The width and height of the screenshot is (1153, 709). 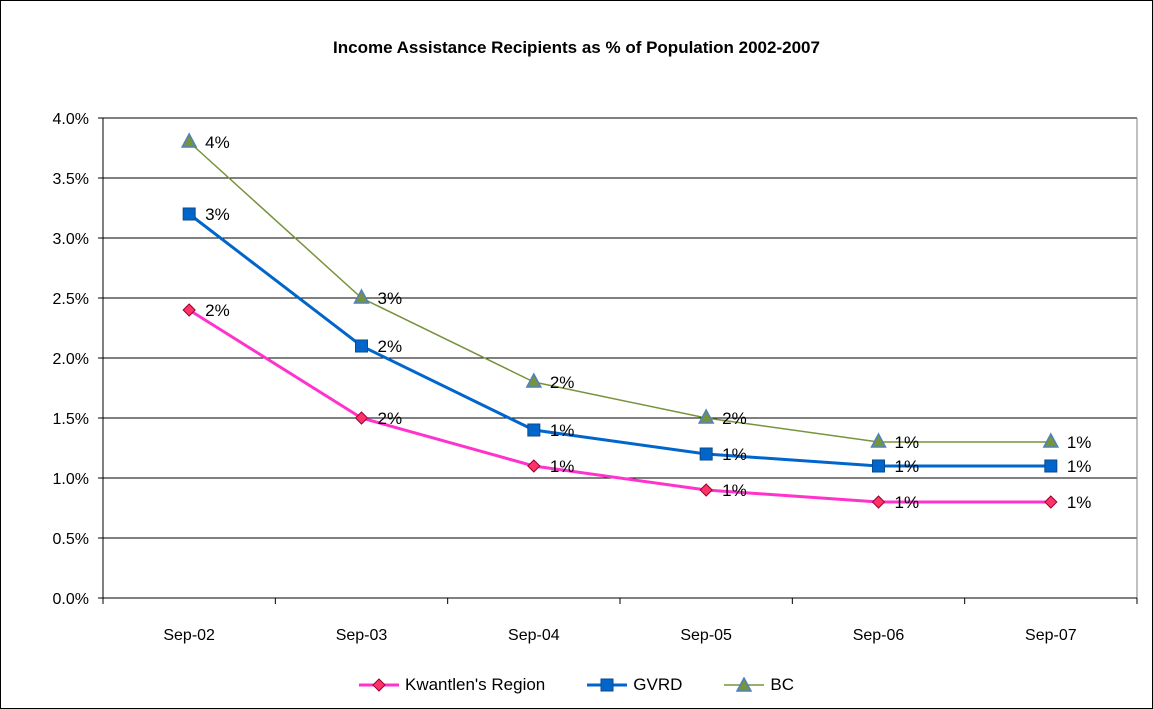 What do you see at coordinates (71, 299) in the screenshot?
I see `y-tick-label: 2.5%` at bounding box center [71, 299].